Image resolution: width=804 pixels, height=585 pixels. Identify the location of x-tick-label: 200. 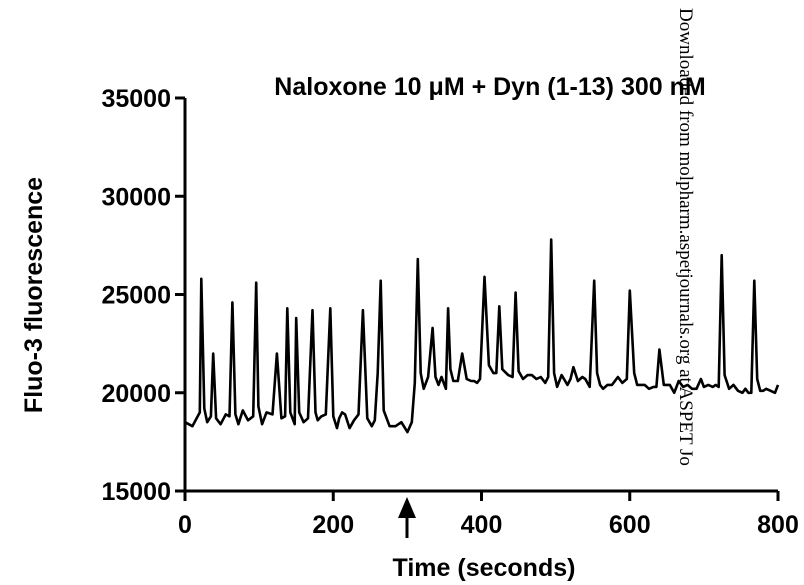
(333, 525).